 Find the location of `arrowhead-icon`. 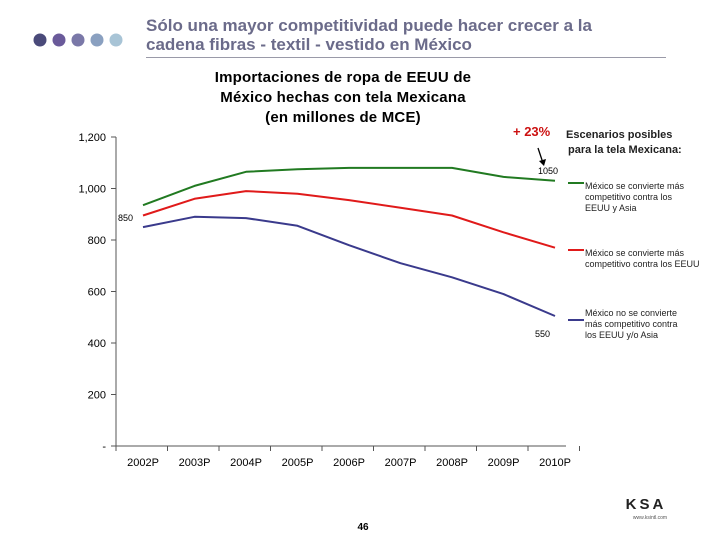

arrowhead-icon is located at coordinates (542, 162).